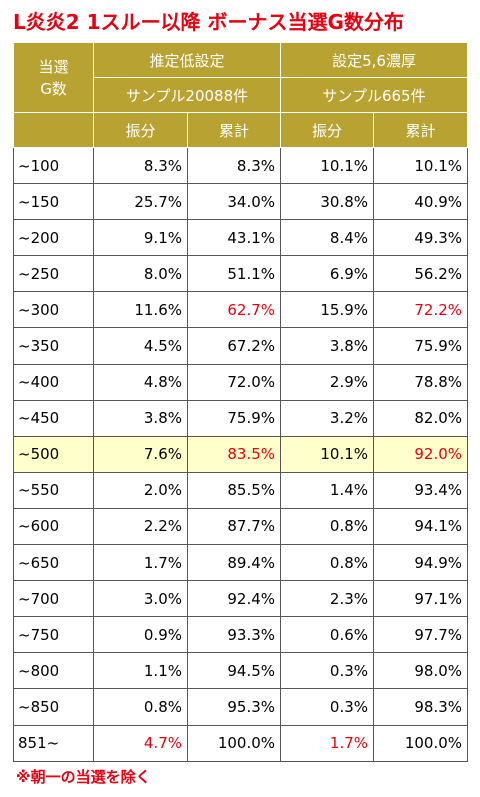 This screenshot has width=480, height=797. I want to click on cell: 92.0%, so click(421, 454).